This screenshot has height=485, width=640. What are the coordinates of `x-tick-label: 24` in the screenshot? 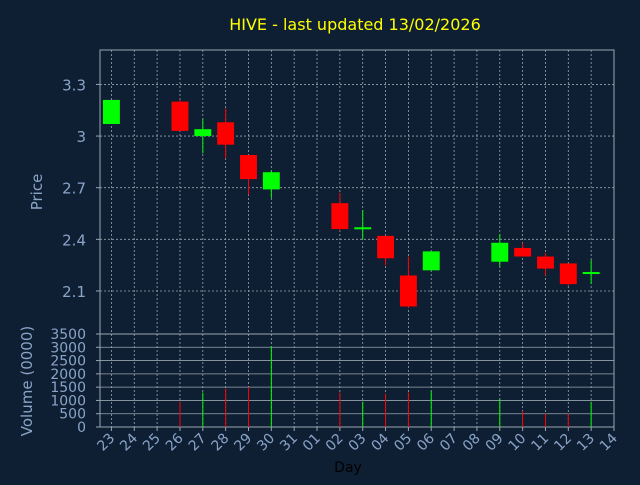 It's located at (129, 442).